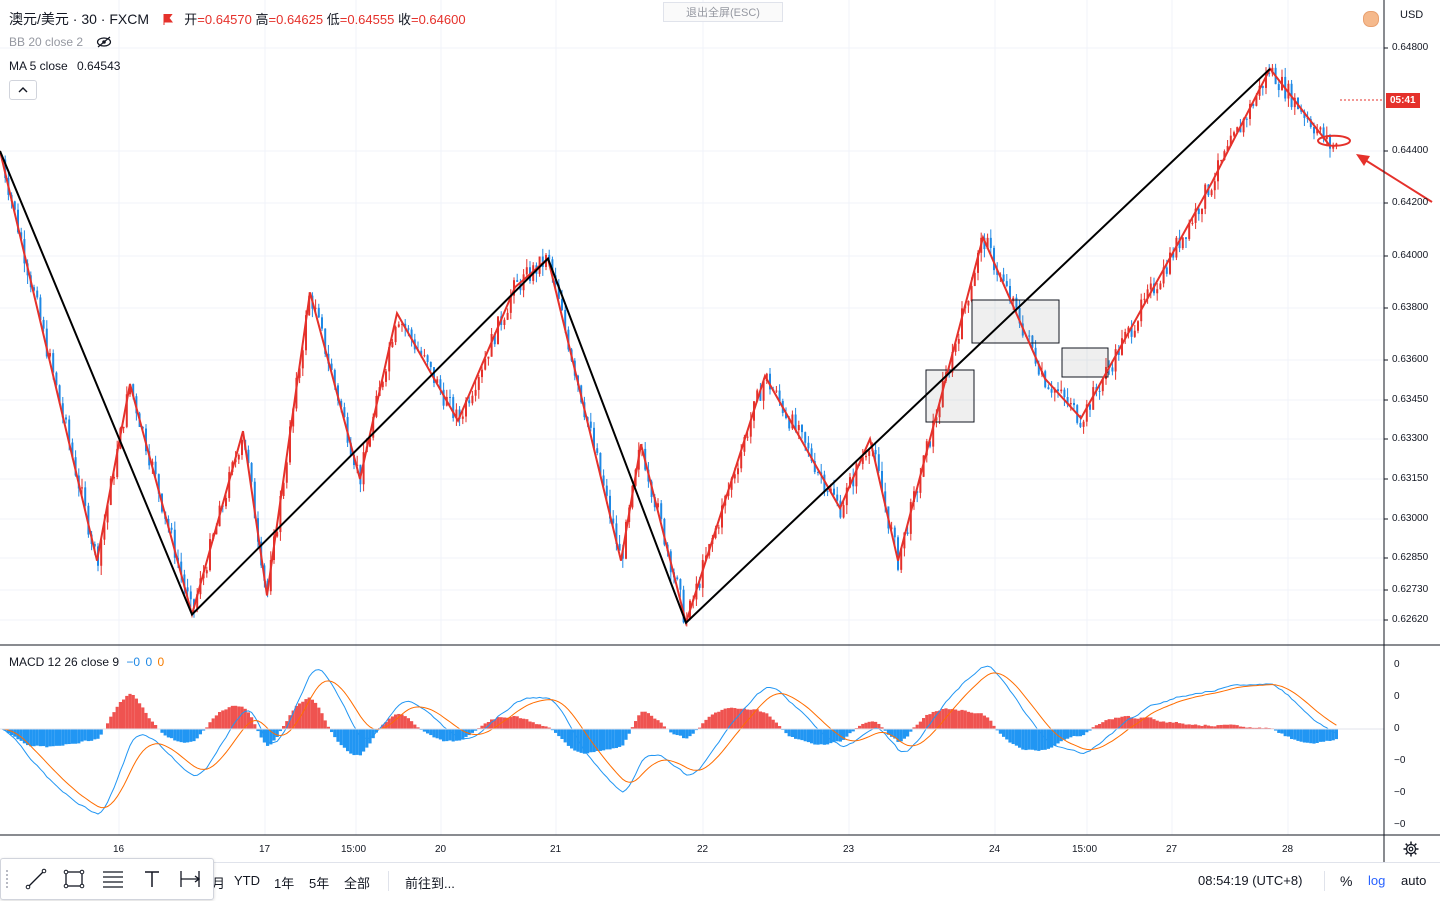 The image size is (1440, 901). What do you see at coordinates (168, 18) in the screenshot?
I see `flag-icon` at bounding box center [168, 18].